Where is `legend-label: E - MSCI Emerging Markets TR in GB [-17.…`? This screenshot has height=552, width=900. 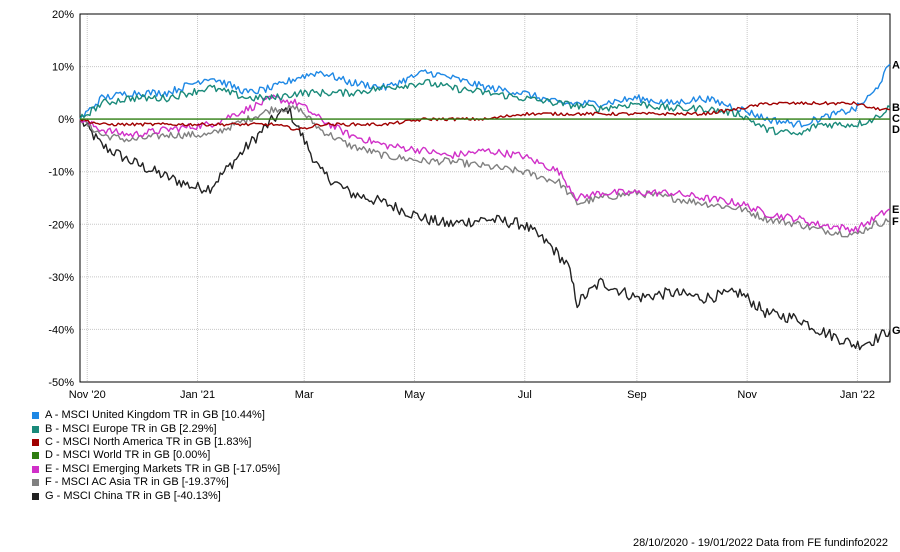 legend-label: E - MSCI Emerging Markets TR in GB [-17.… is located at coordinates (163, 468).